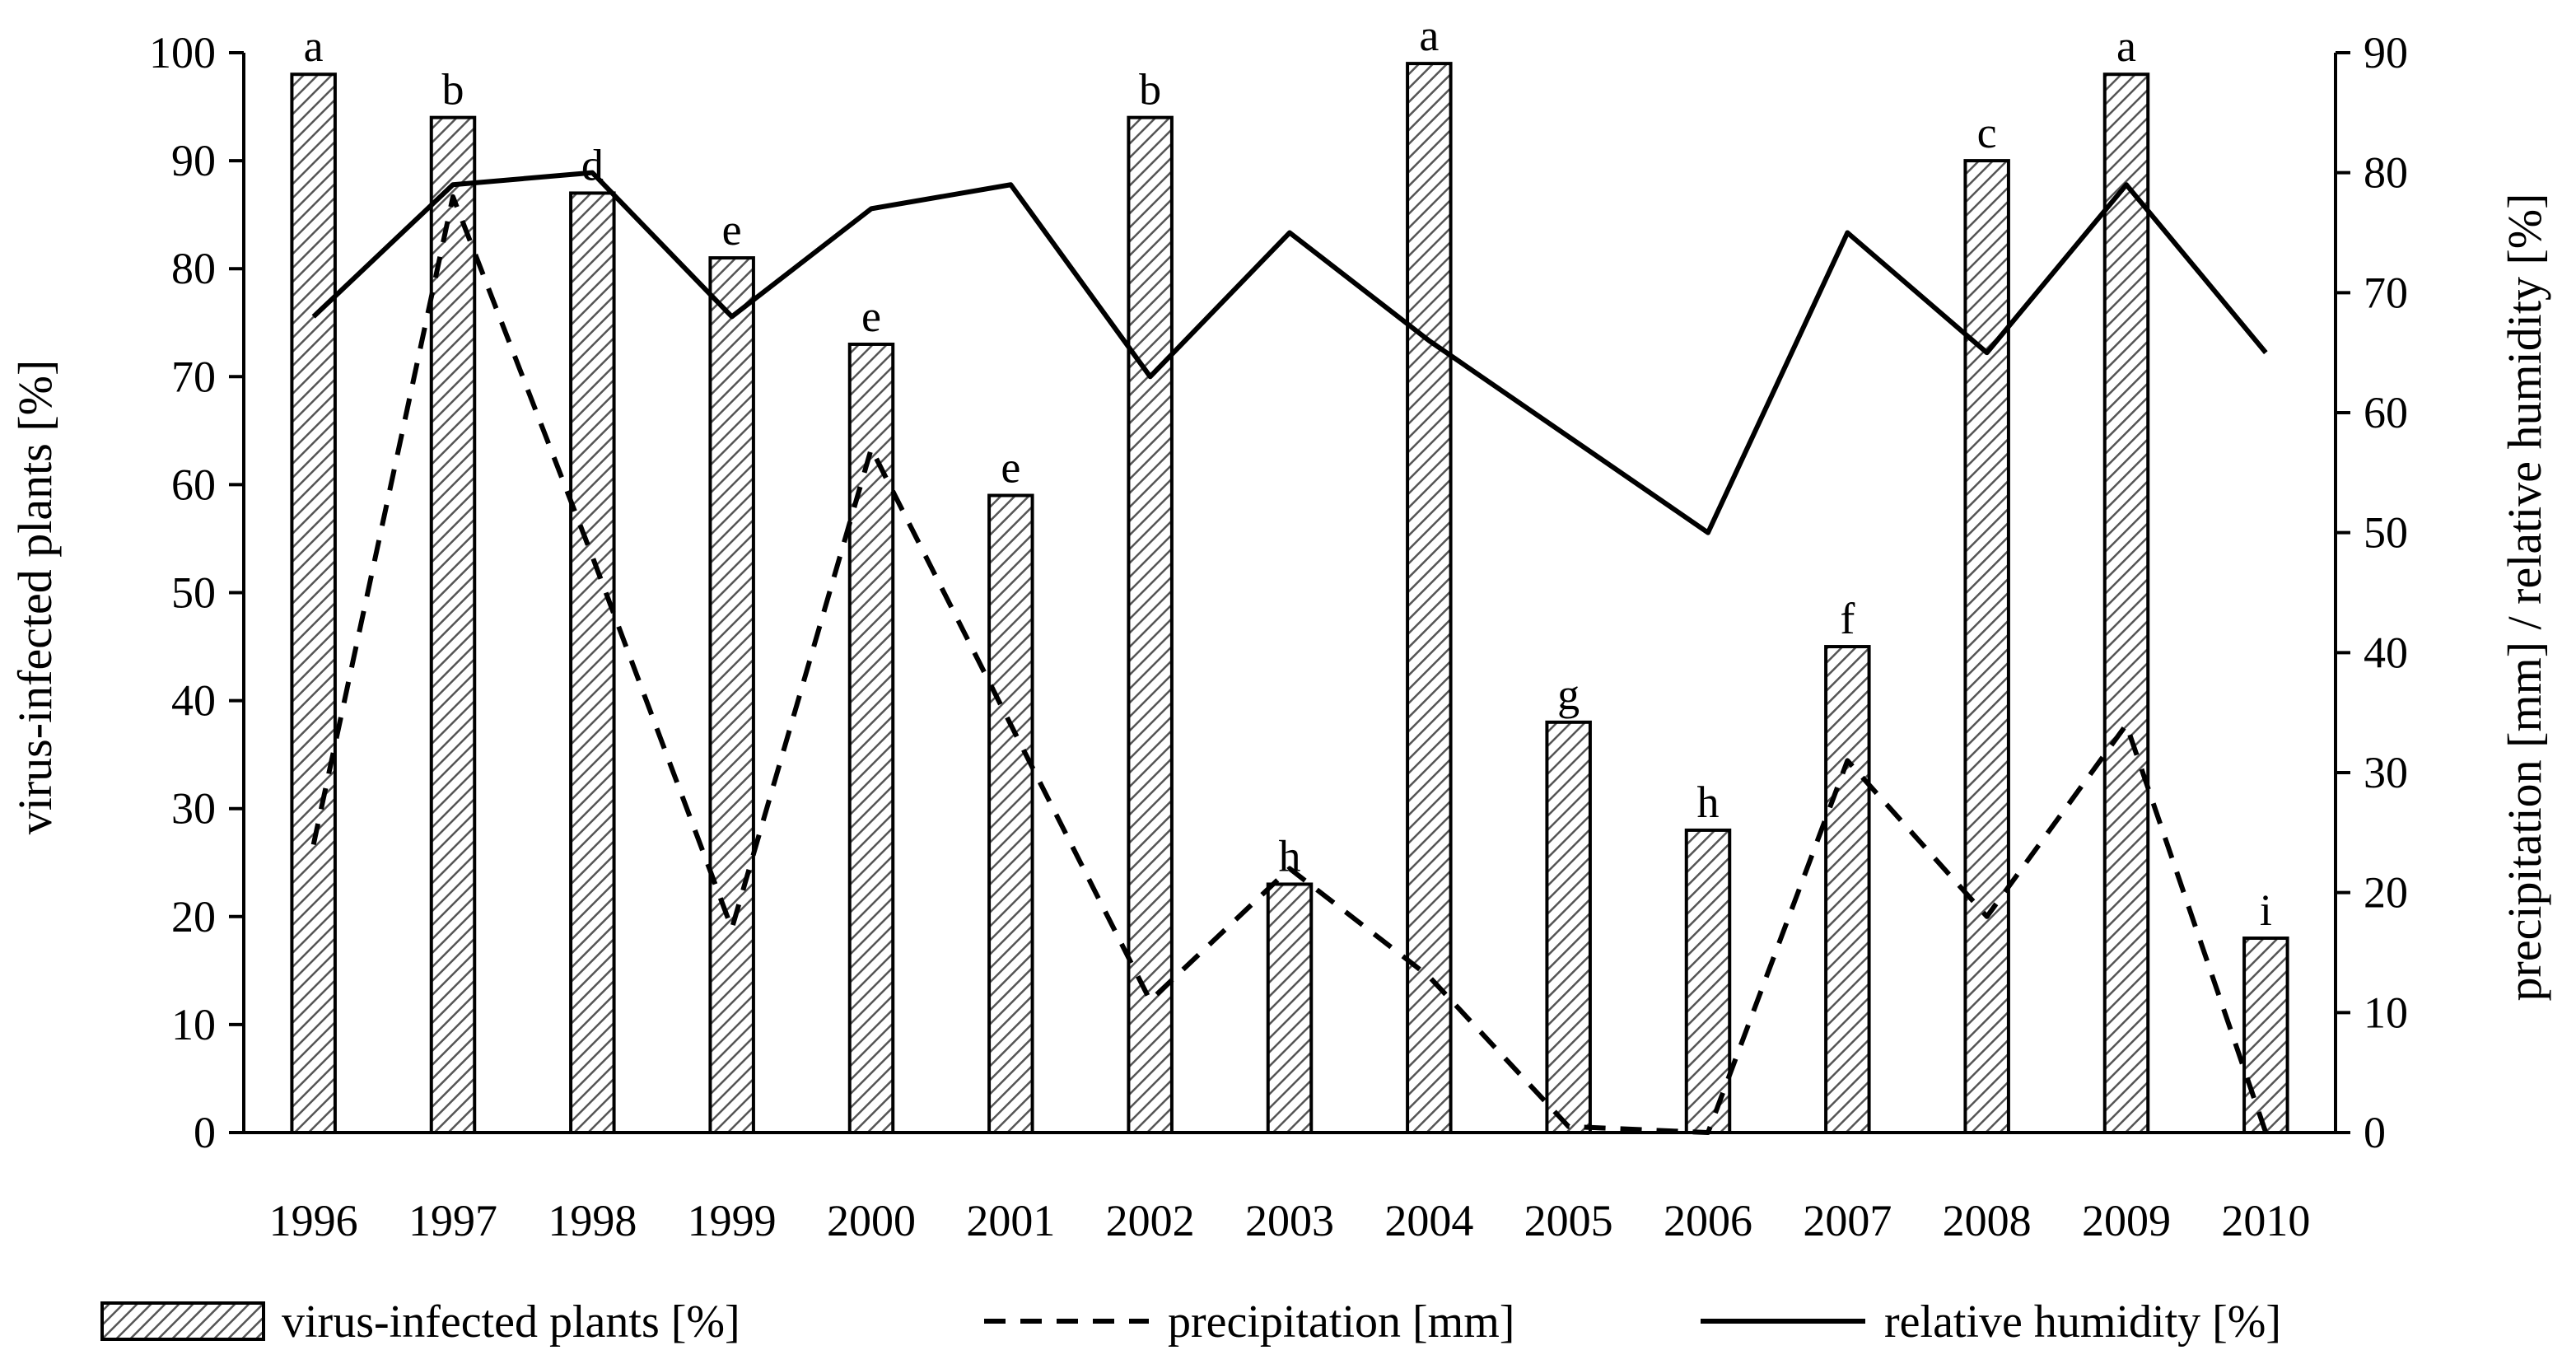 The height and width of the screenshot is (1364, 2576). I want to click on y-tick-label: 100, so click(182, 52).